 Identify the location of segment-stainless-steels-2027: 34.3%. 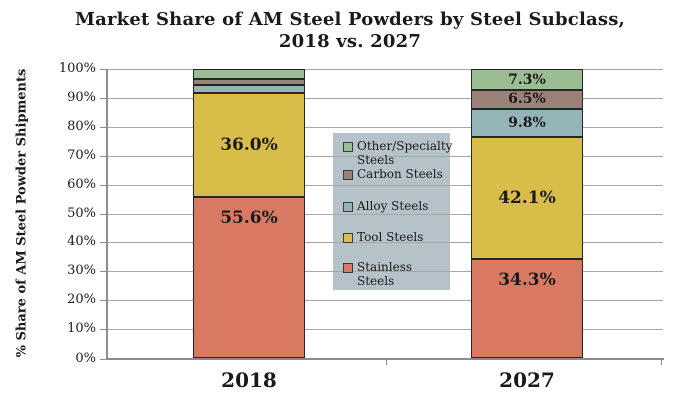
(527, 308).